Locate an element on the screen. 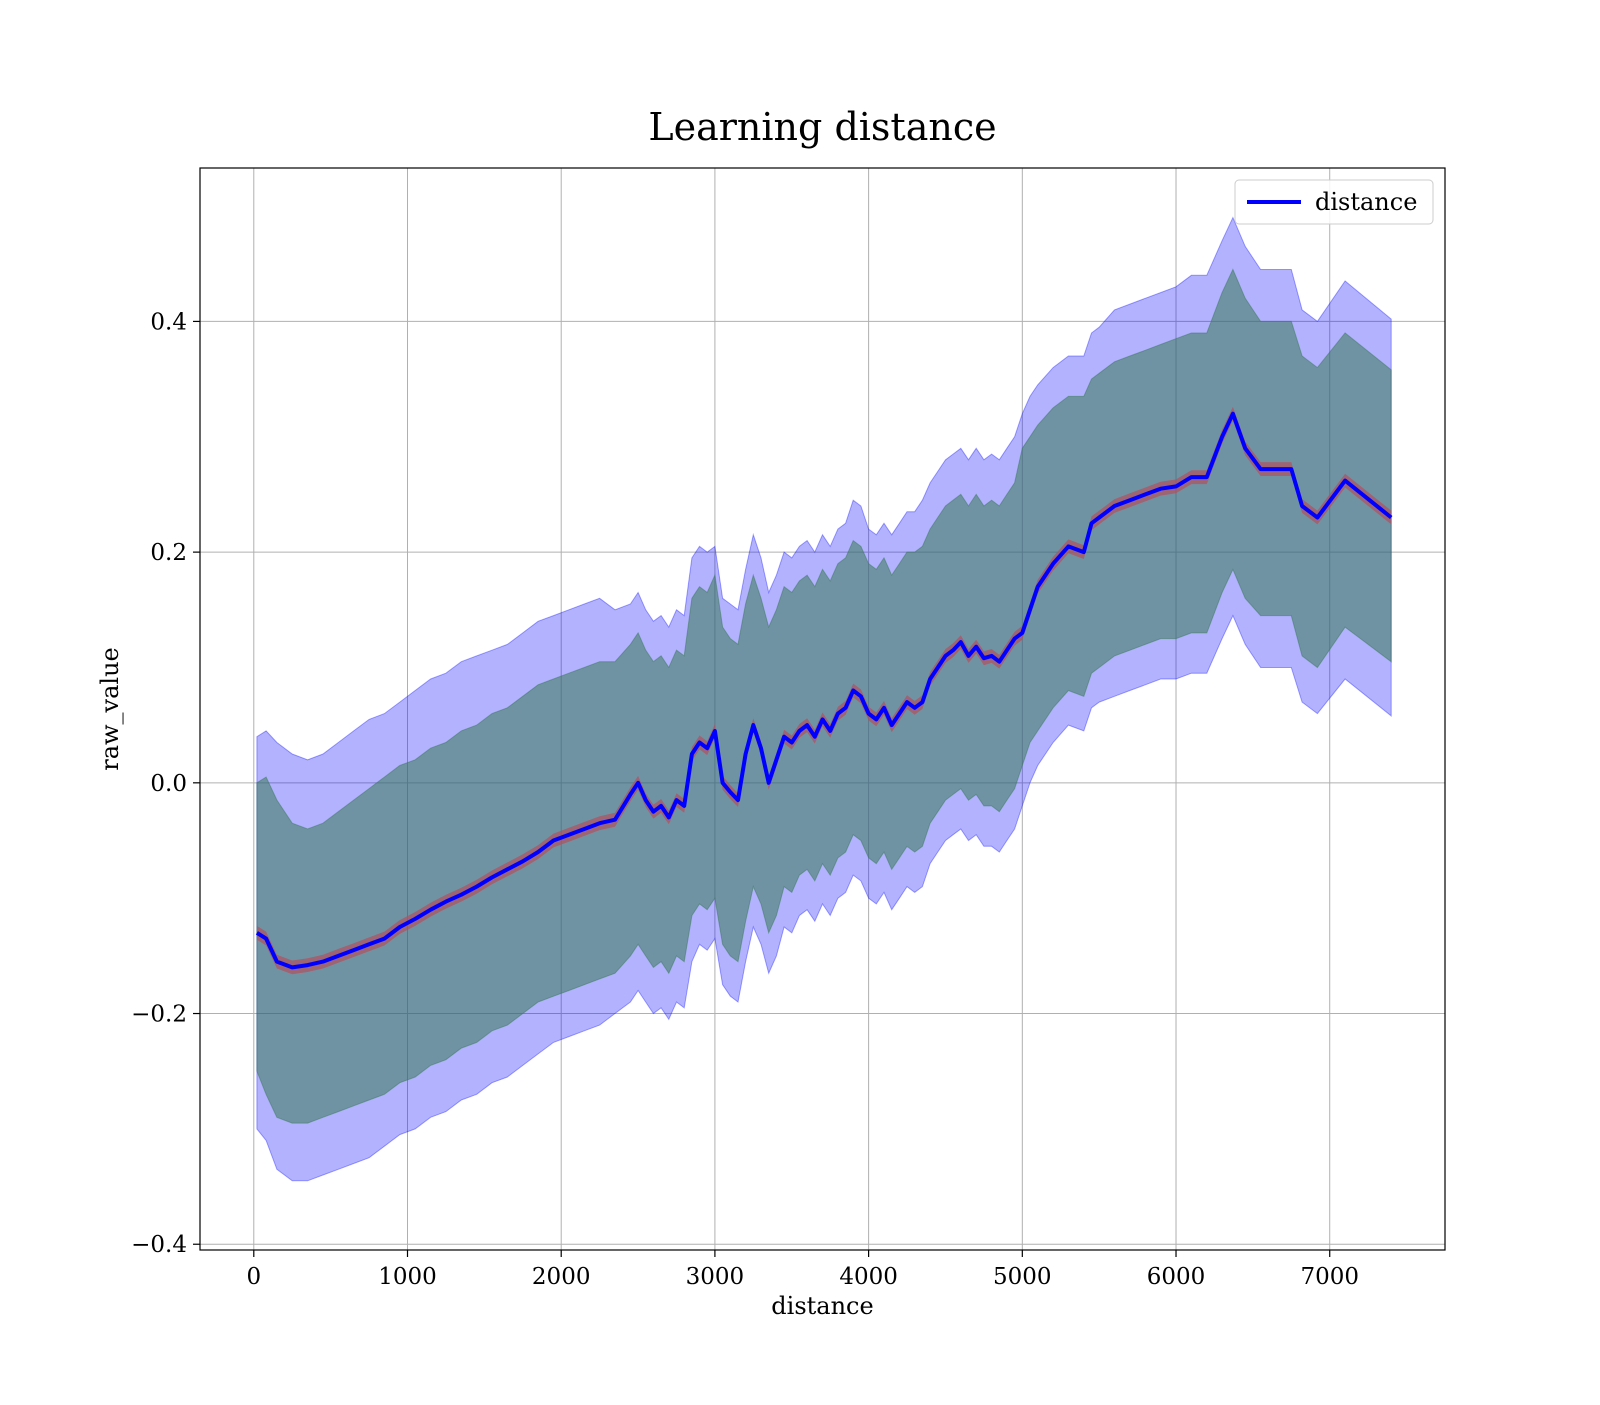 The image size is (1600, 1405). y-tick-label: 0.0 is located at coordinates (168, 784).